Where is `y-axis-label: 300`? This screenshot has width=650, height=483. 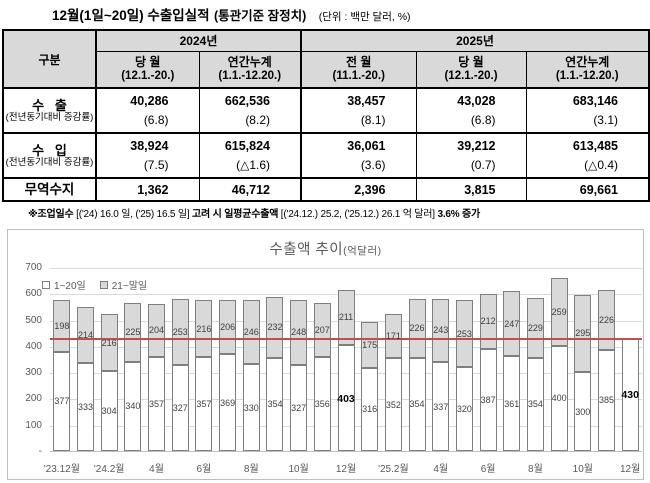
y-axis-label: 300 is located at coordinates (33, 373).